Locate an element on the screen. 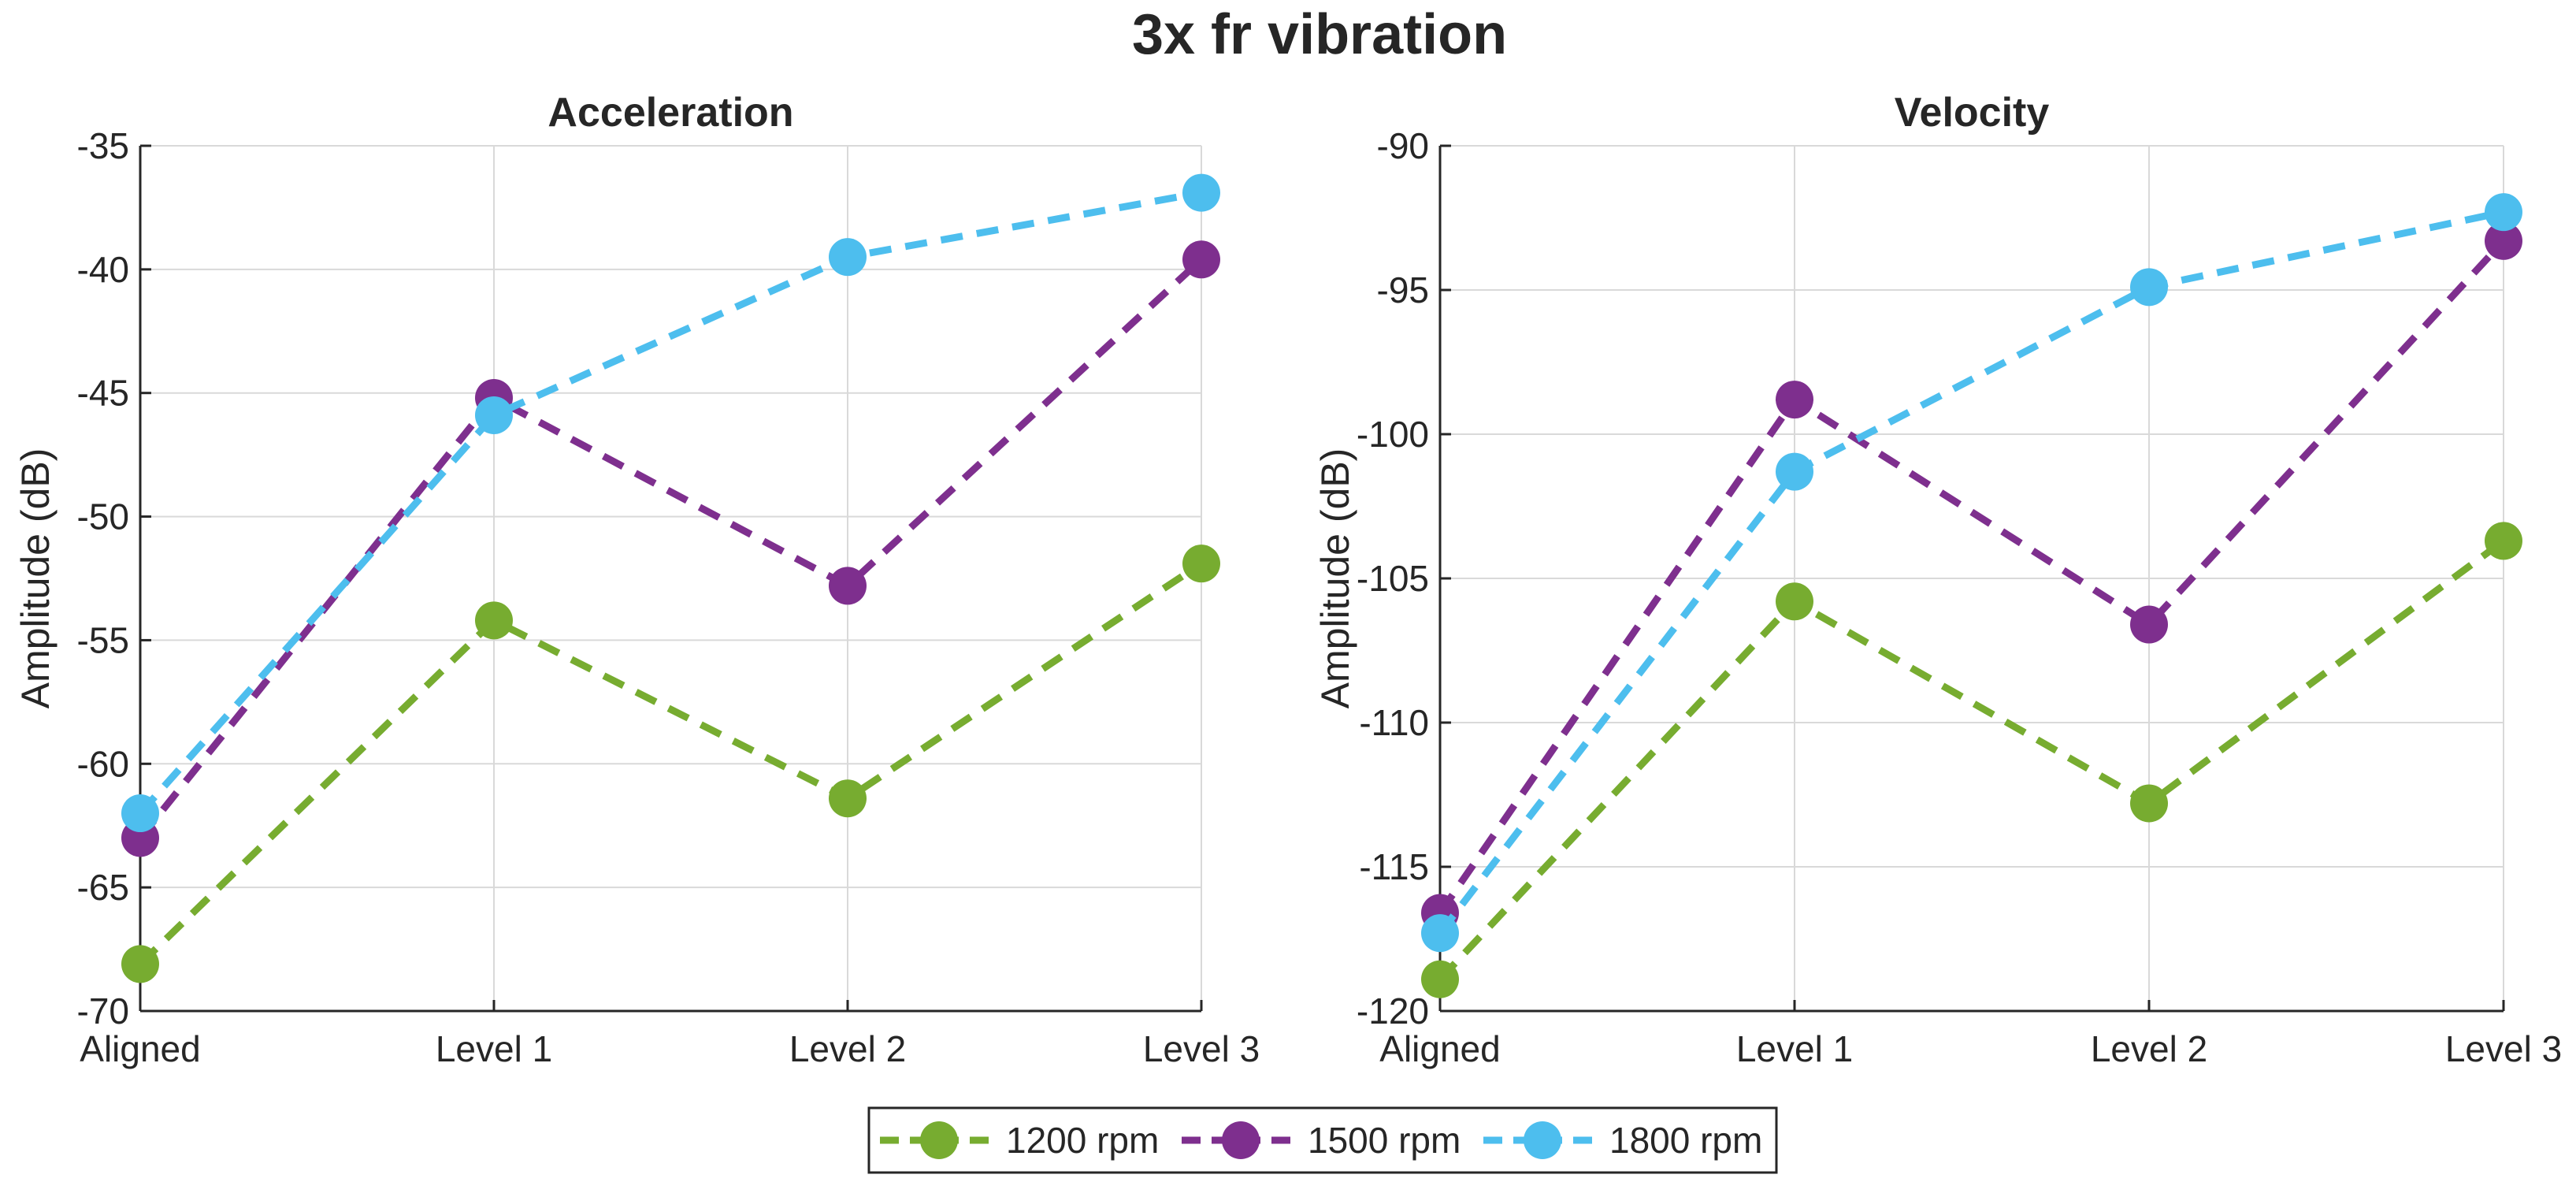 The image size is (2576, 1182). series-line is located at coordinates (670, 763).